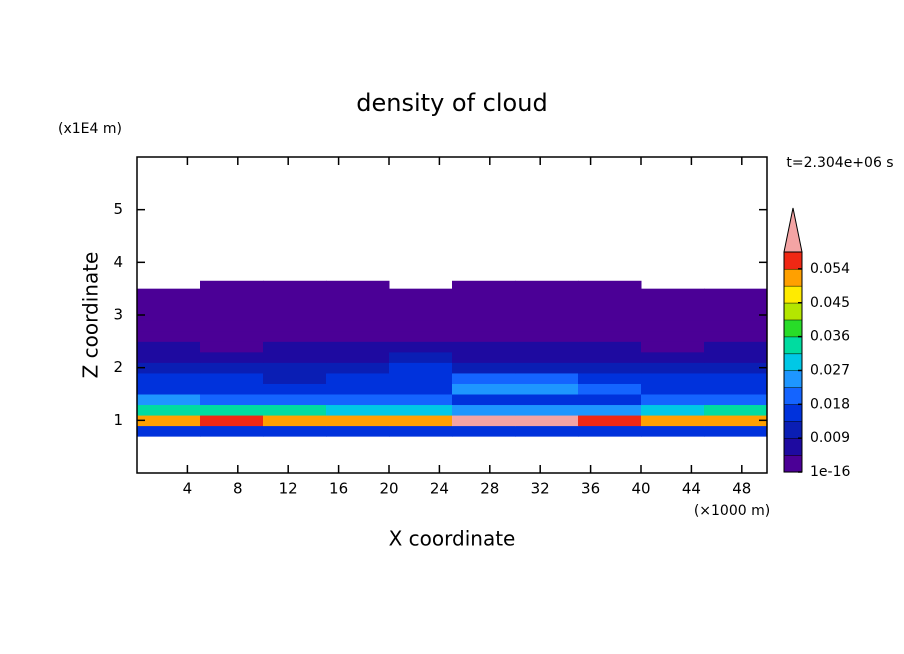  What do you see at coordinates (452, 539) in the screenshot?
I see `x-axis-label: X coordinate` at bounding box center [452, 539].